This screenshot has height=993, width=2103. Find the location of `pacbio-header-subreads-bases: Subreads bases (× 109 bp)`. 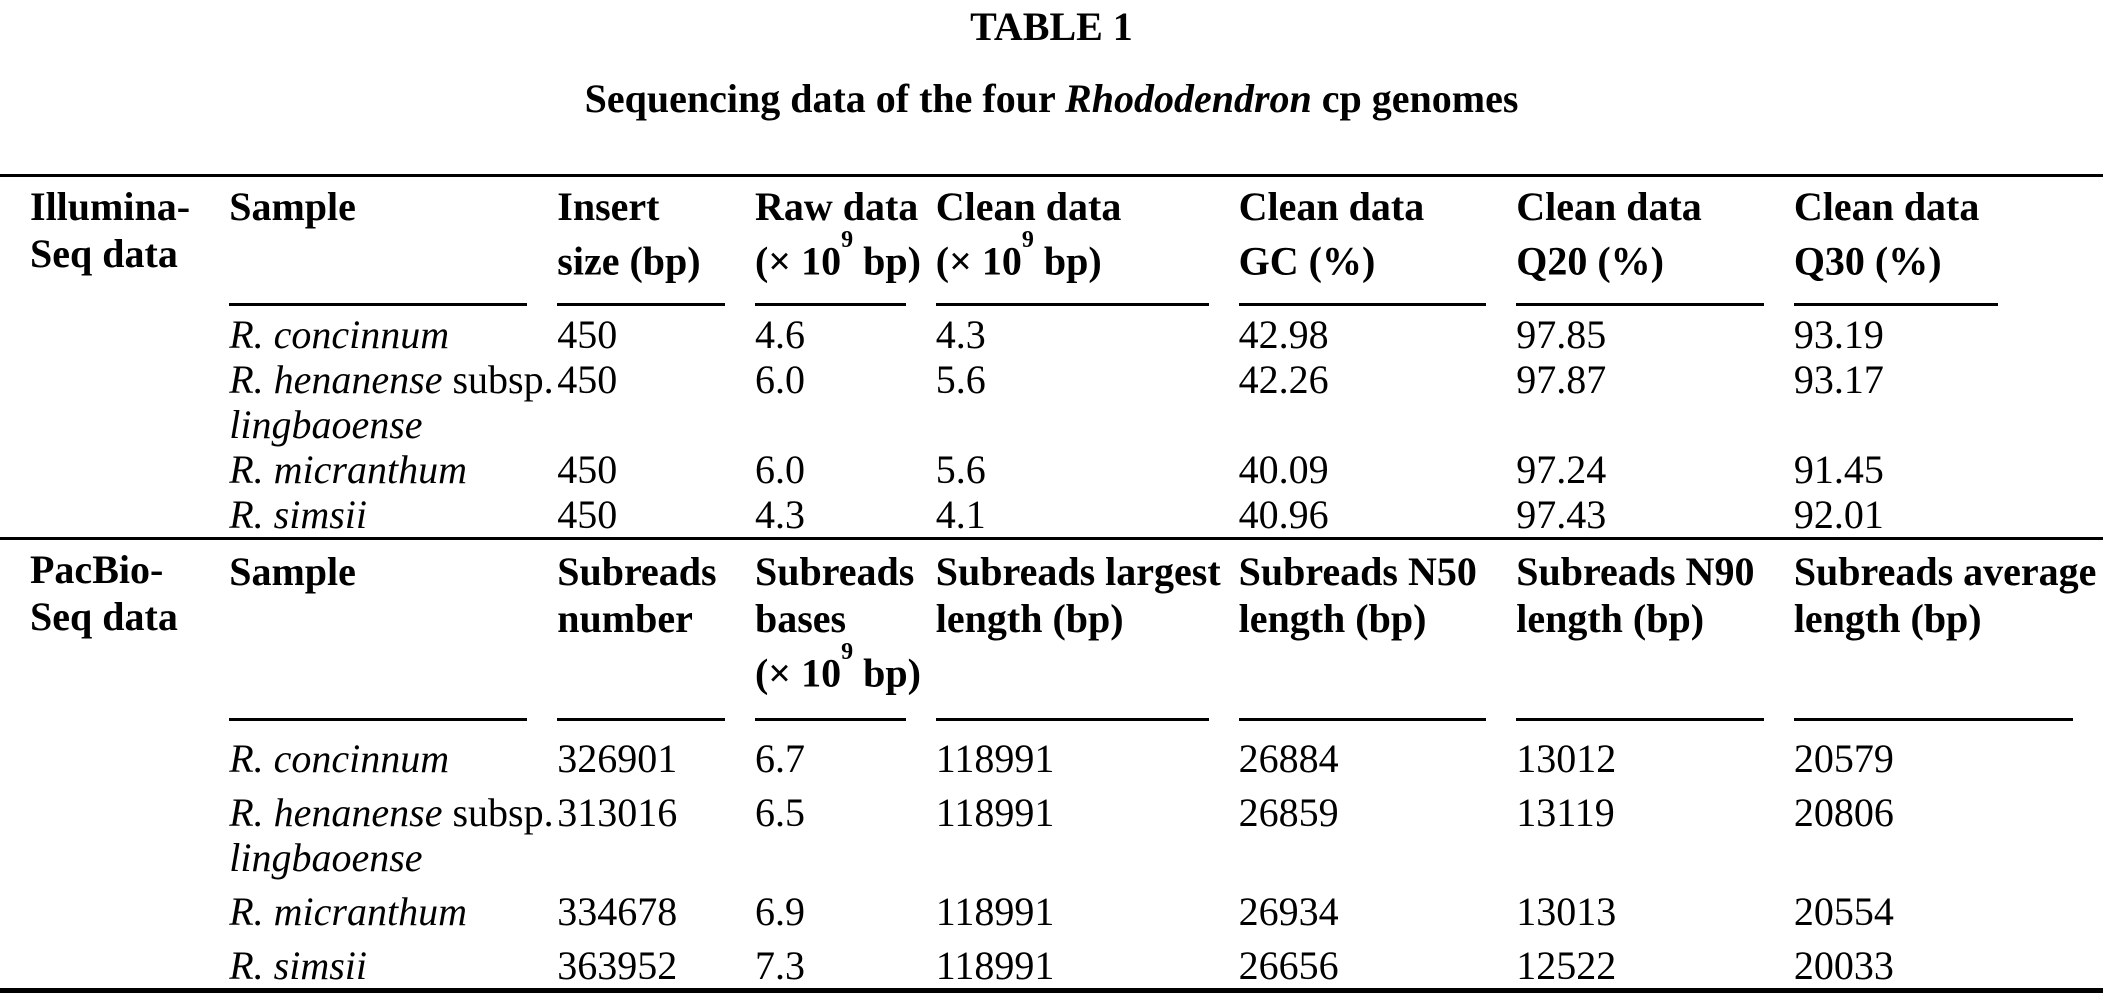

pacbio-header-subreads-bases: Subreads bases (× 109 bp) is located at coordinates (845, 632).